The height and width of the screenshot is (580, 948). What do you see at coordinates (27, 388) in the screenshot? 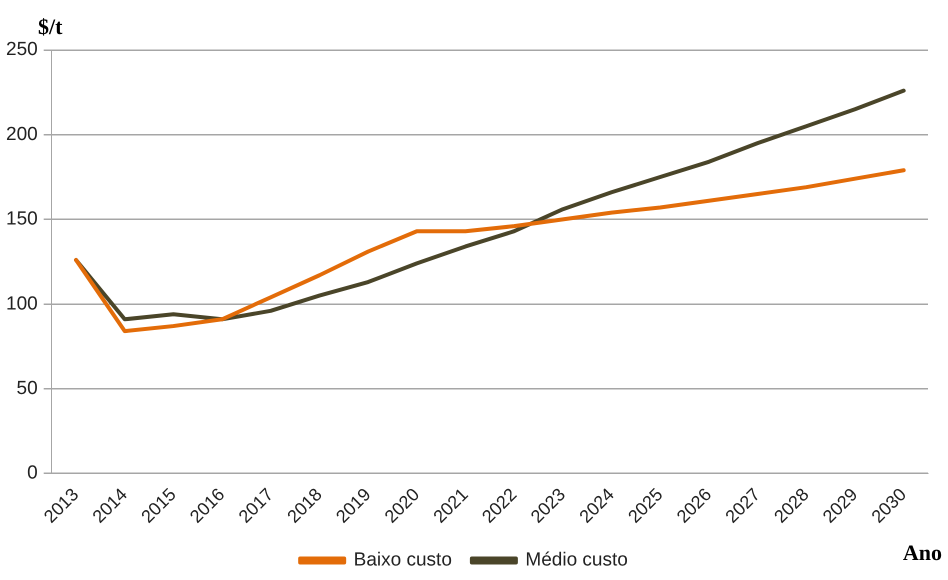
I see `y-tick-label: 50` at bounding box center [27, 388].